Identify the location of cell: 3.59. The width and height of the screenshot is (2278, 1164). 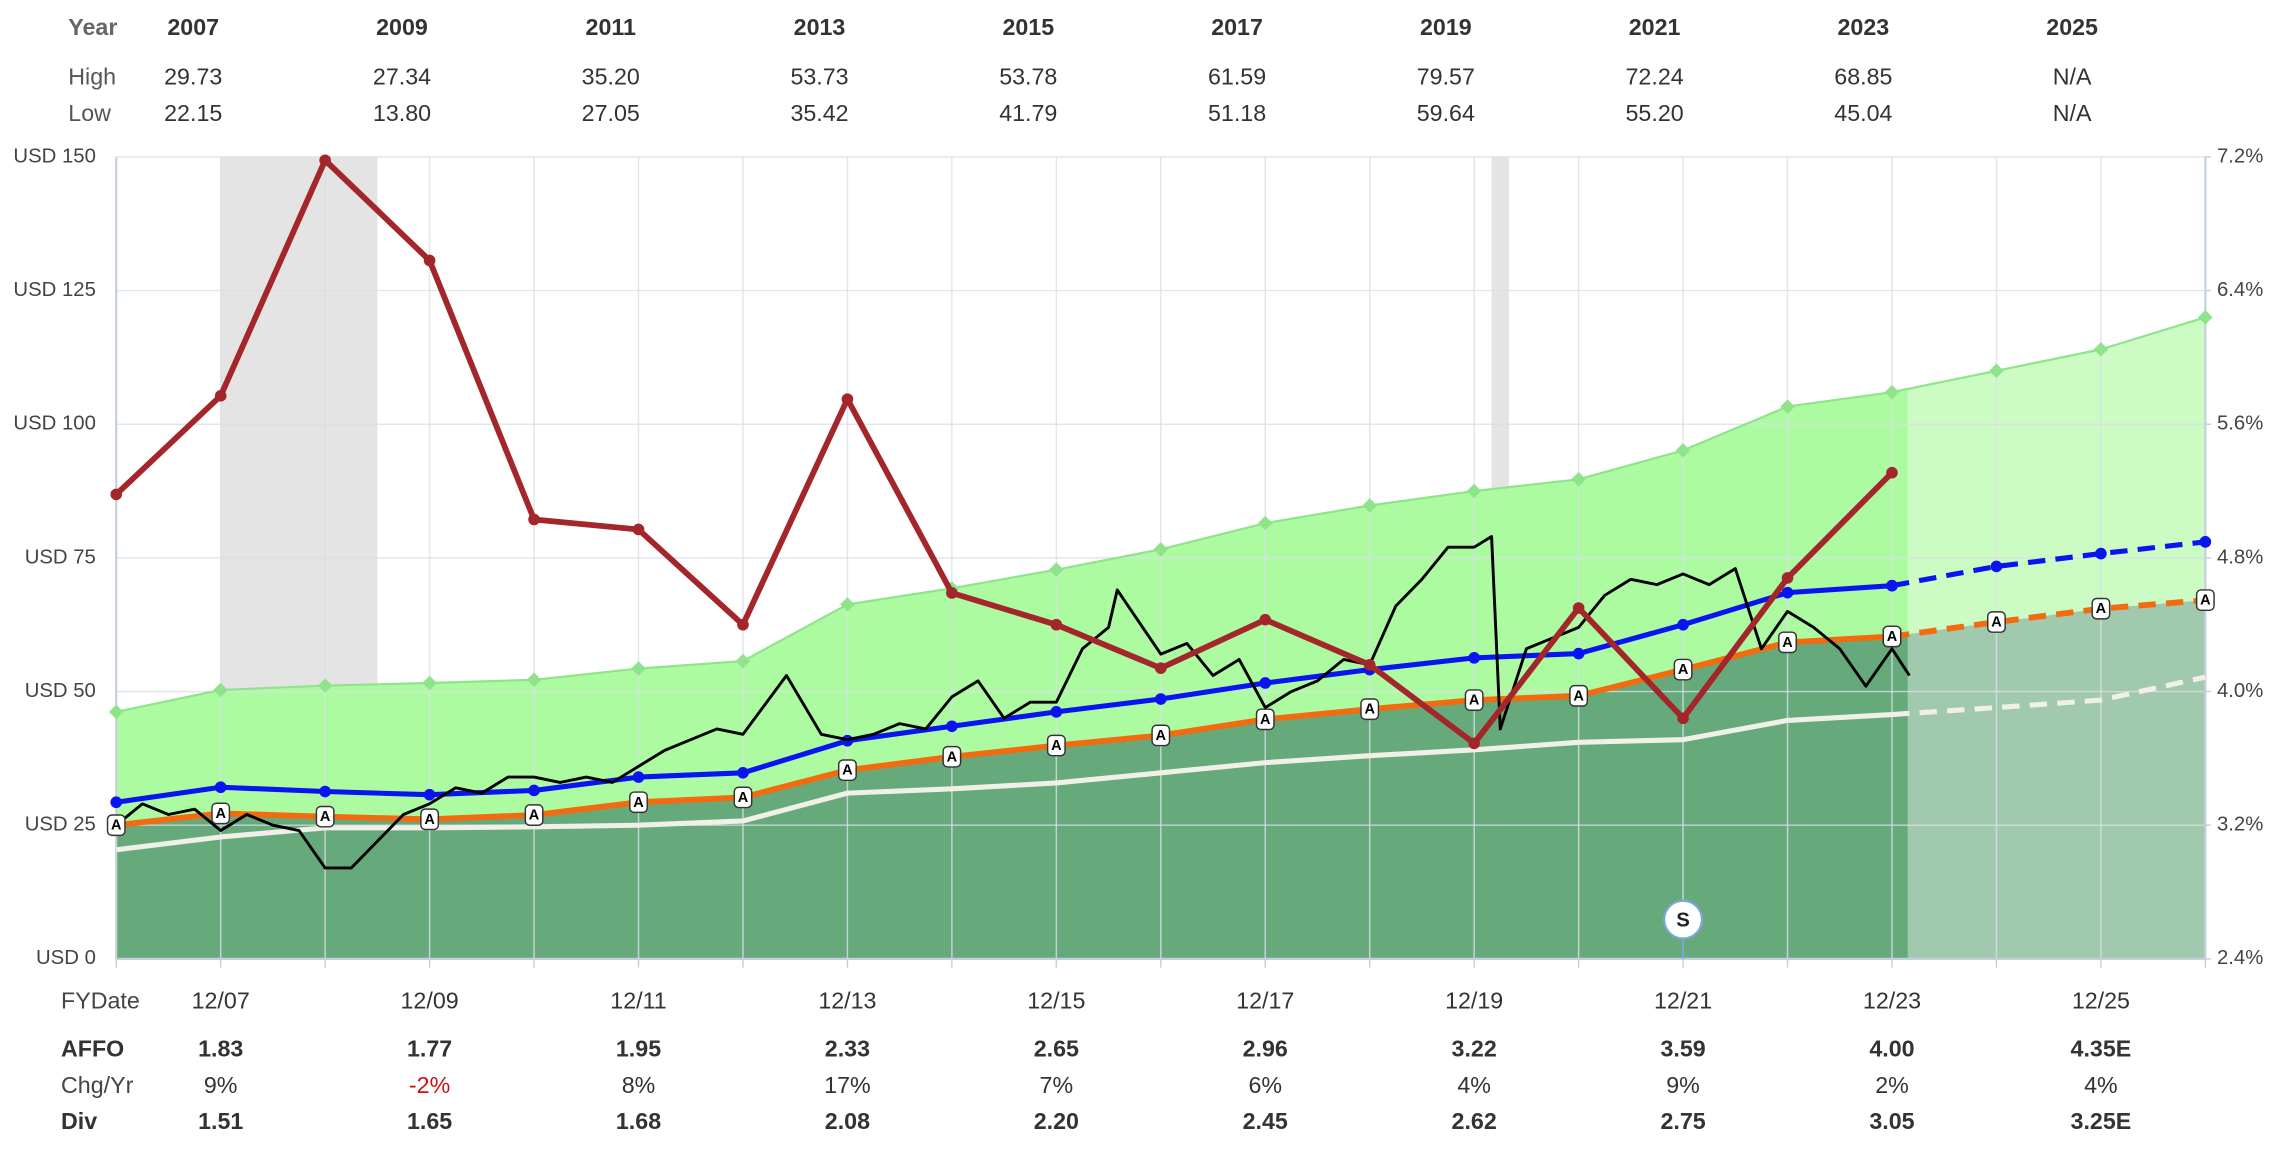
(1682, 1049).